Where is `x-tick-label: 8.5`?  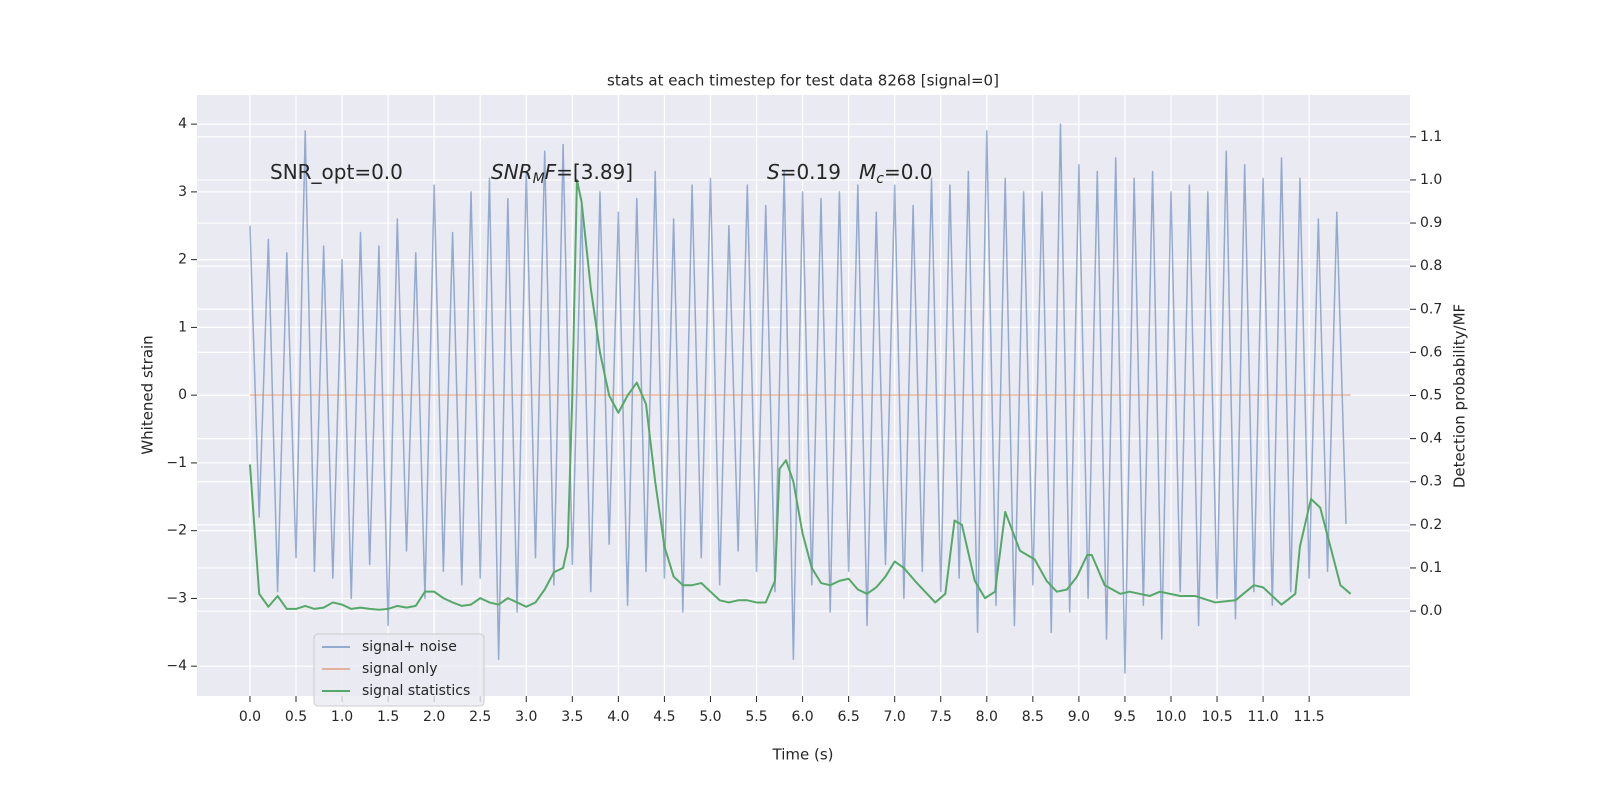
x-tick-label: 8.5 is located at coordinates (1033, 717).